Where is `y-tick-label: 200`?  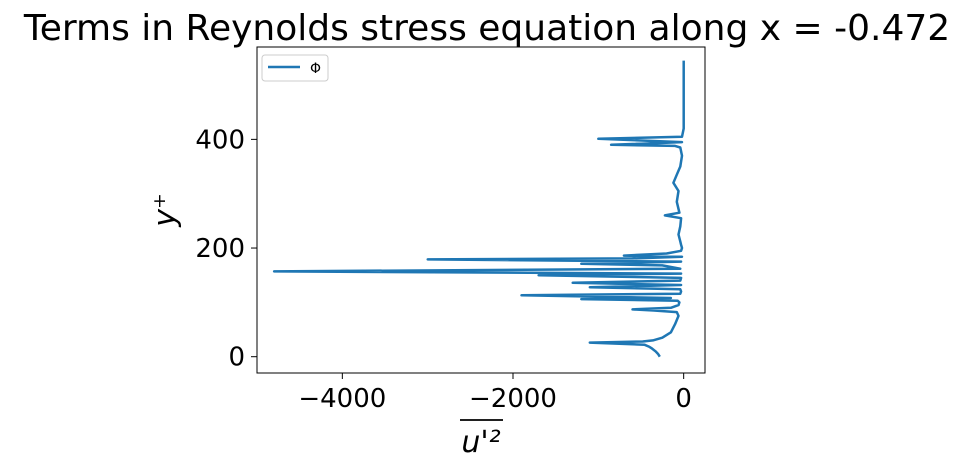
y-tick-label: 200 is located at coordinates (220, 249).